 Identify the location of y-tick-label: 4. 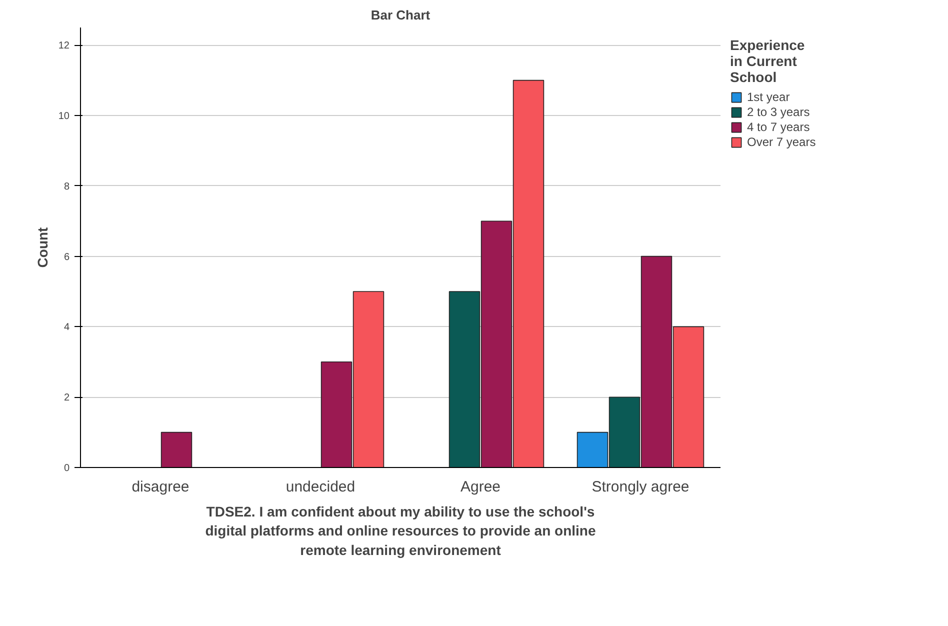
(67, 328).